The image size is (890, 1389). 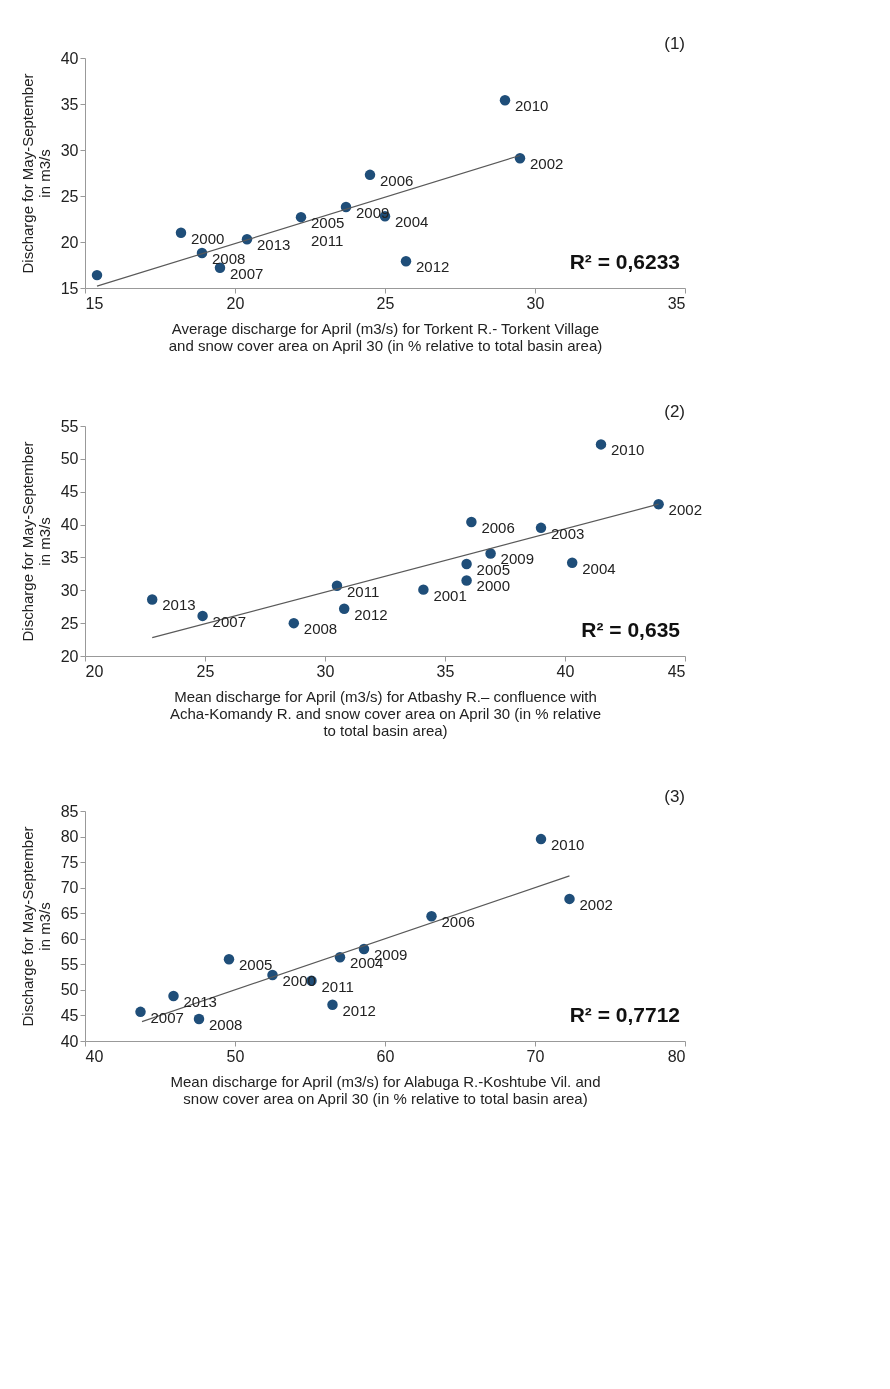 What do you see at coordinates (373, 213) in the screenshot?
I see `annotation: 2009` at bounding box center [373, 213].